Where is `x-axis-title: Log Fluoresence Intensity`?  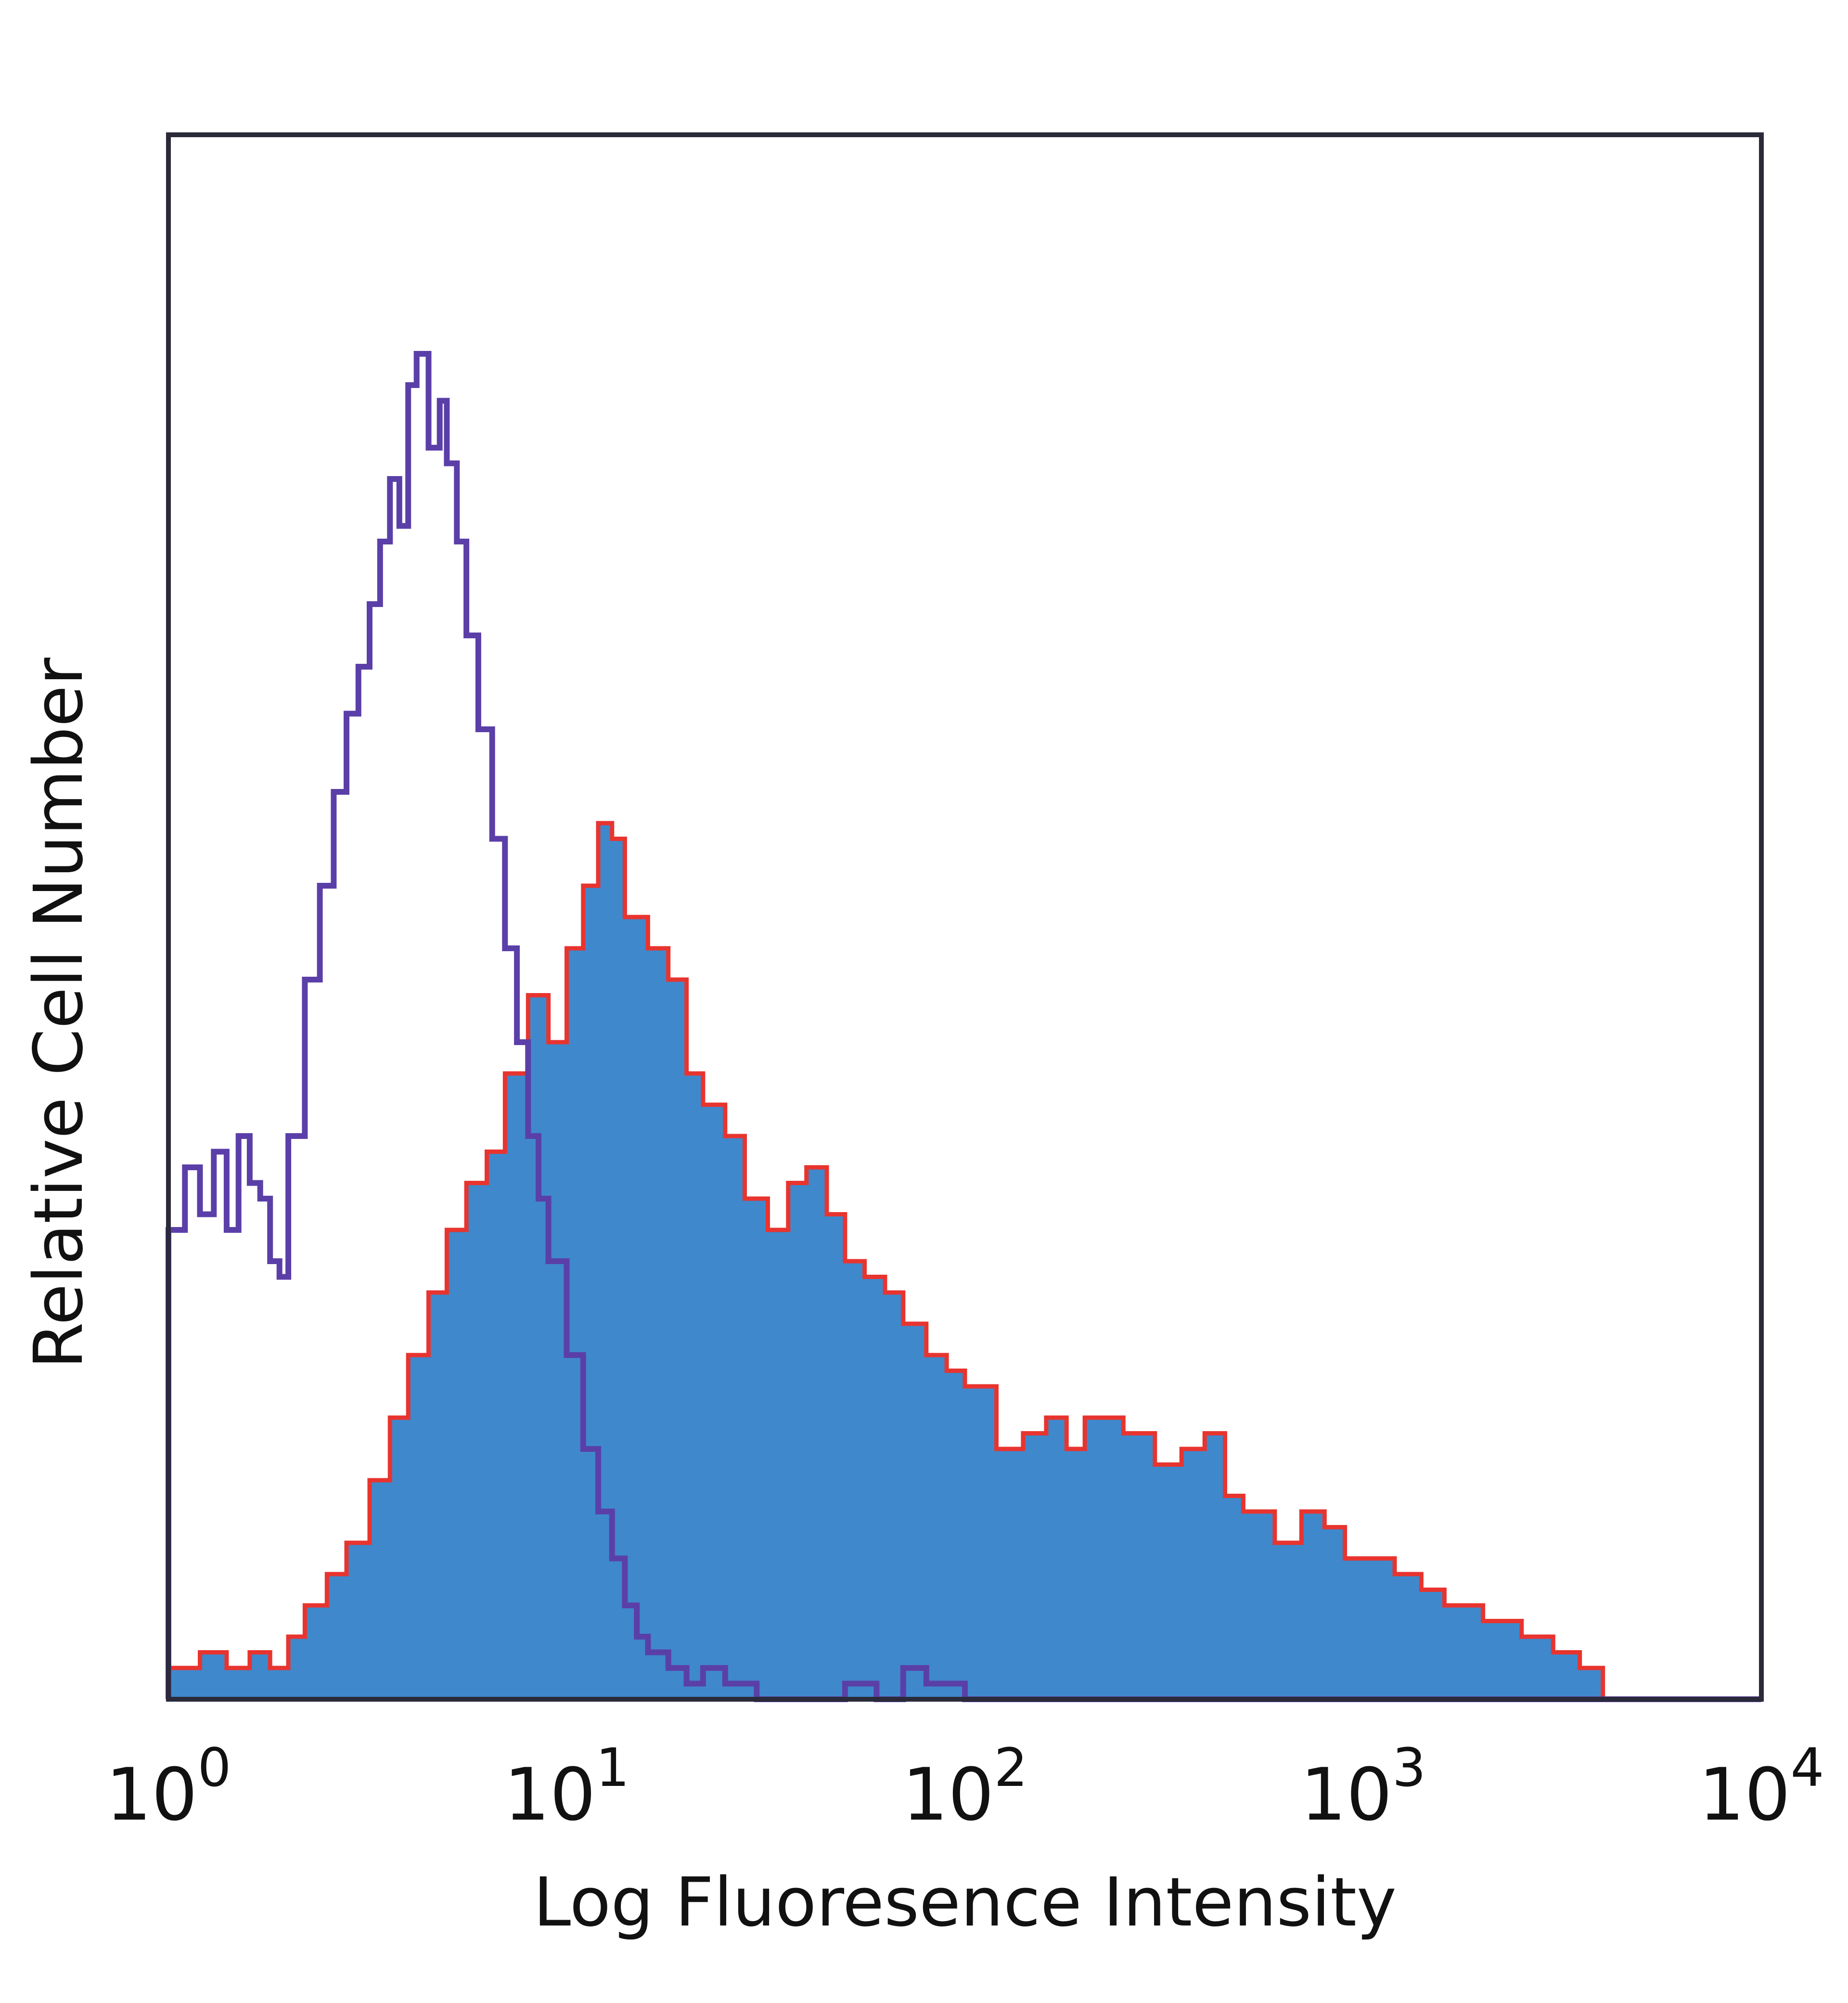
x-axis-title: Log Fluoresence Intensity is located at coordinates (965, 1902).